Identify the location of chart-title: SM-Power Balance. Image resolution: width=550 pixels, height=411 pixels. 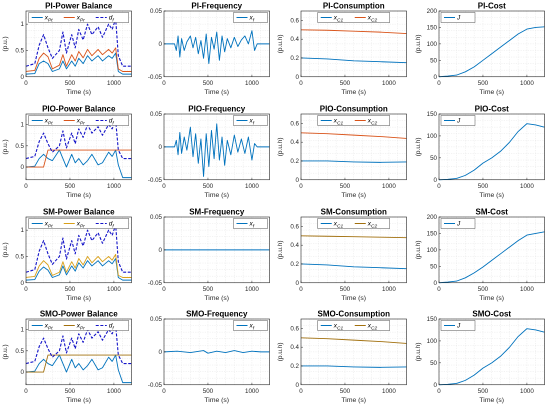
(79, 211).